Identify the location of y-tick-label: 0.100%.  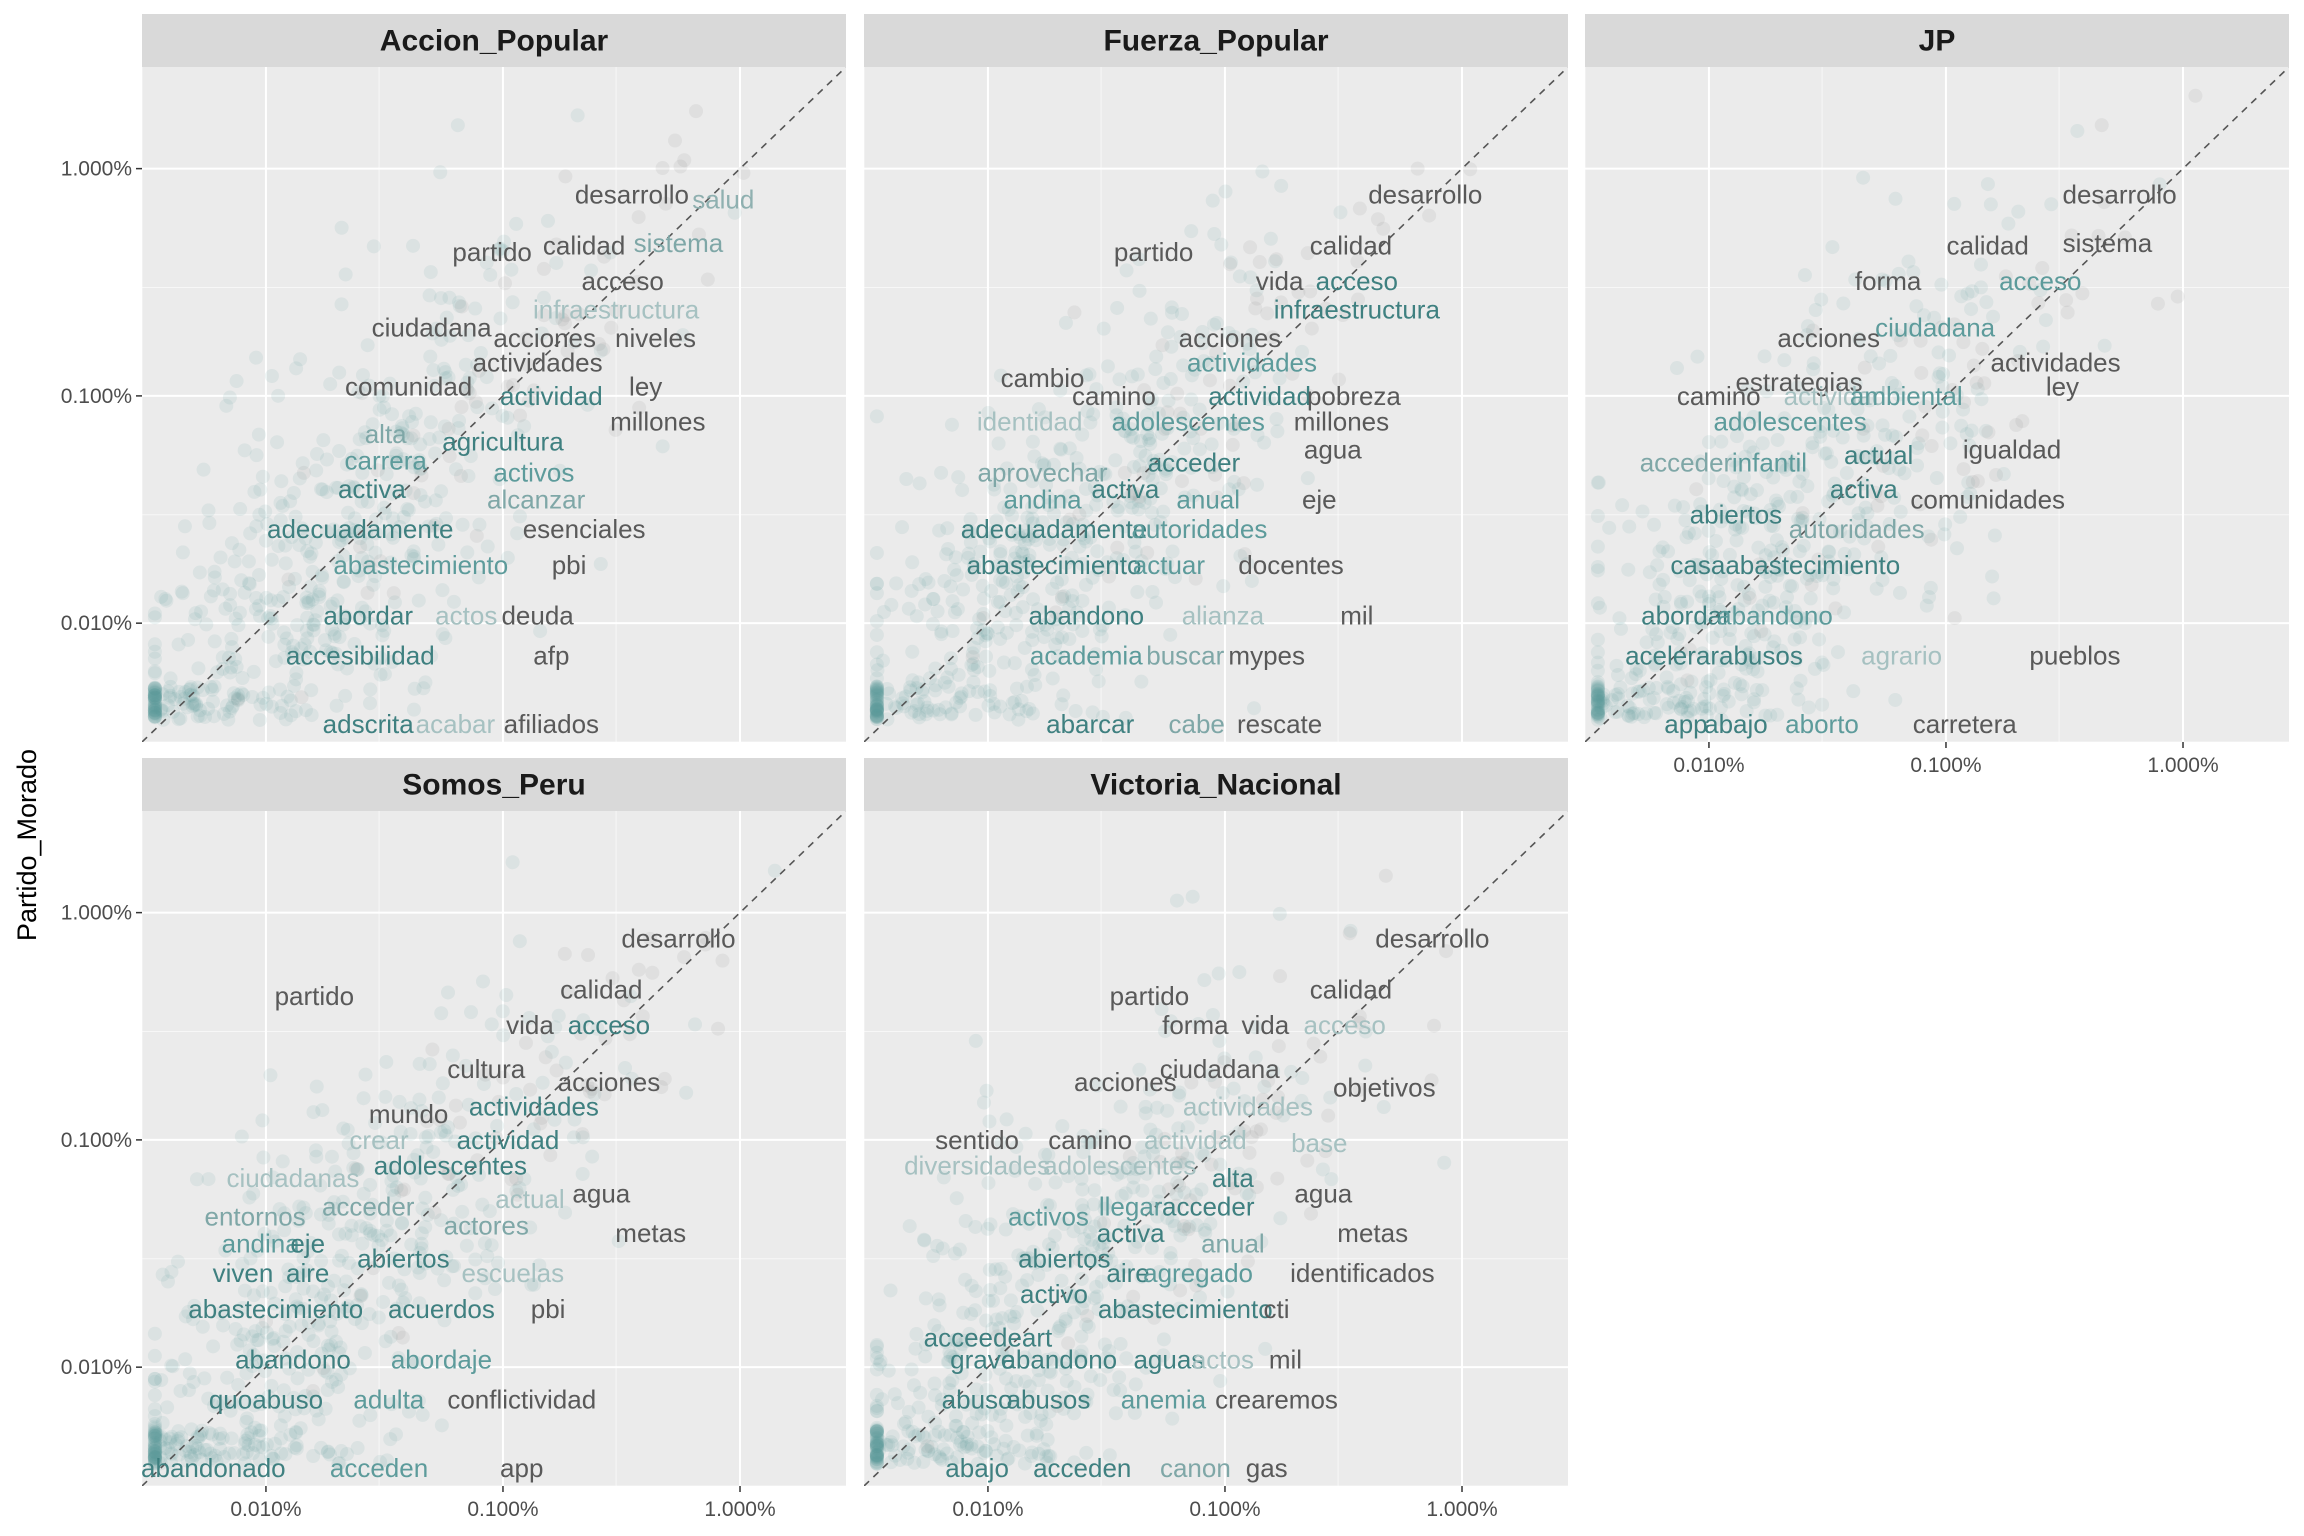
(96, 396).